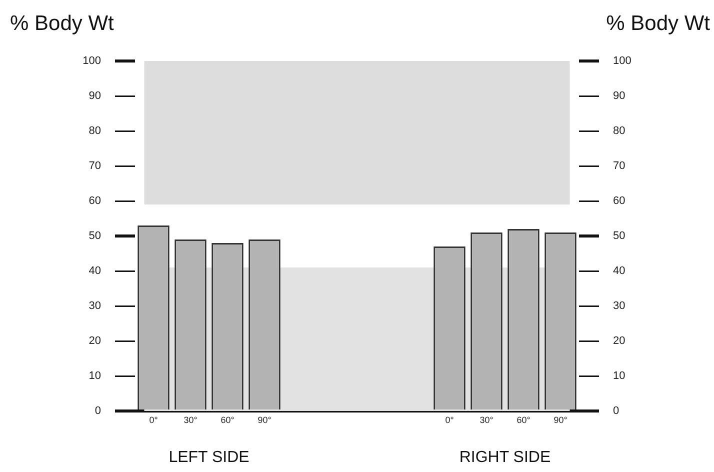  What do you see at coordinates (658, 24) in the screenshot?
I see `y2-axis-title: % Body Wt` at bounding box center [658, 24].